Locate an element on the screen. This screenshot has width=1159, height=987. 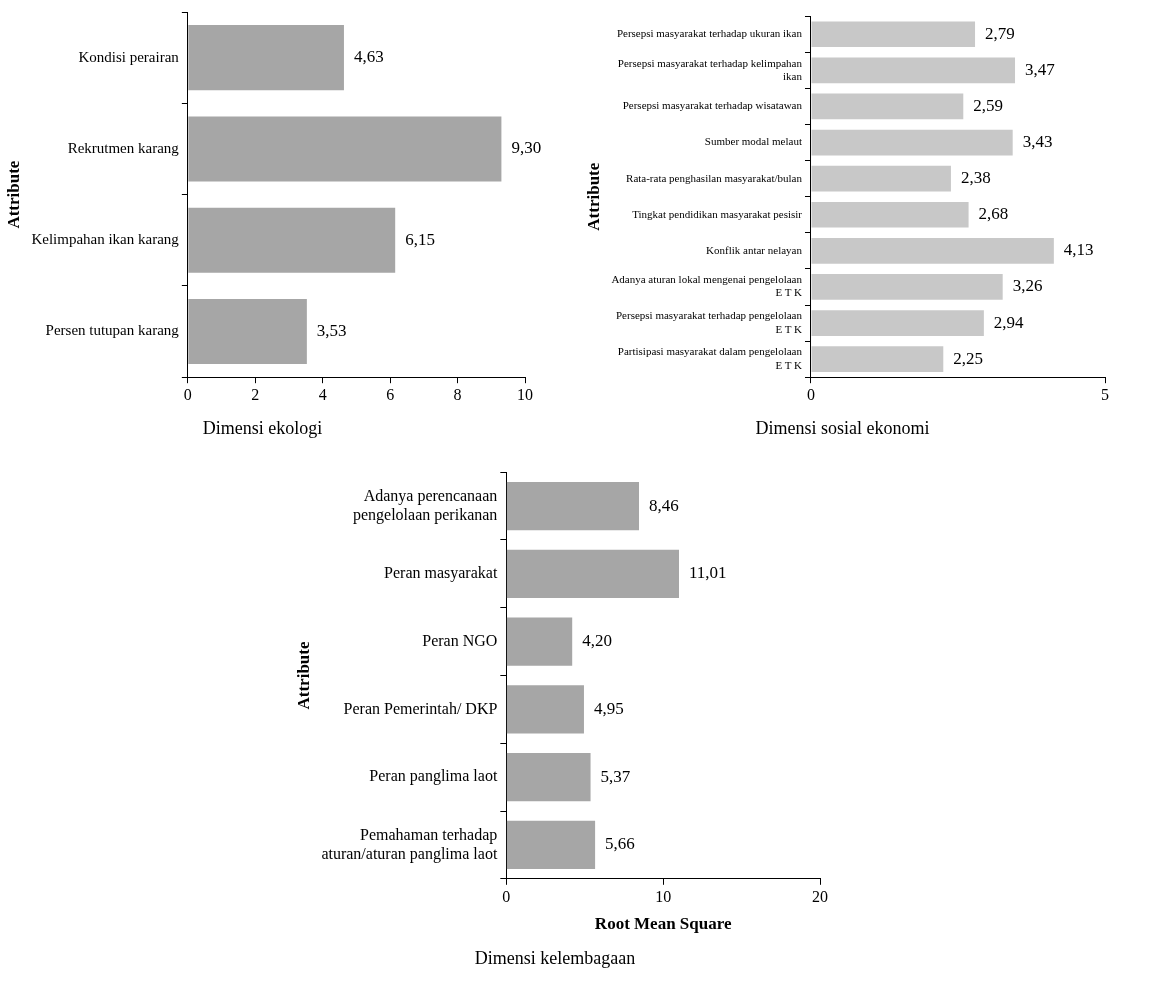
x-tick-label: 4 is located at coordinates (322, 394).